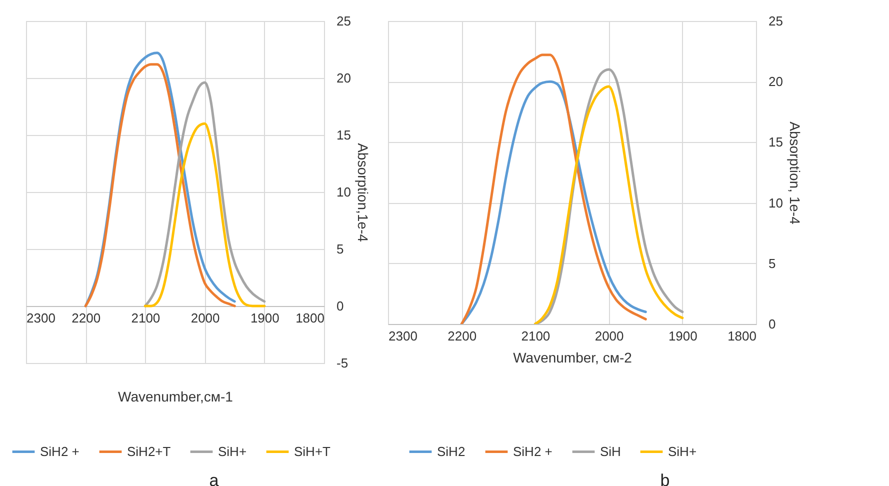 This screenshot has height=486, width=889. What do you see at coordinates (794, 173) in the screenshot?
I see `y-axis-title: Absorption, 1e-4` at bounding box center [794, 173].